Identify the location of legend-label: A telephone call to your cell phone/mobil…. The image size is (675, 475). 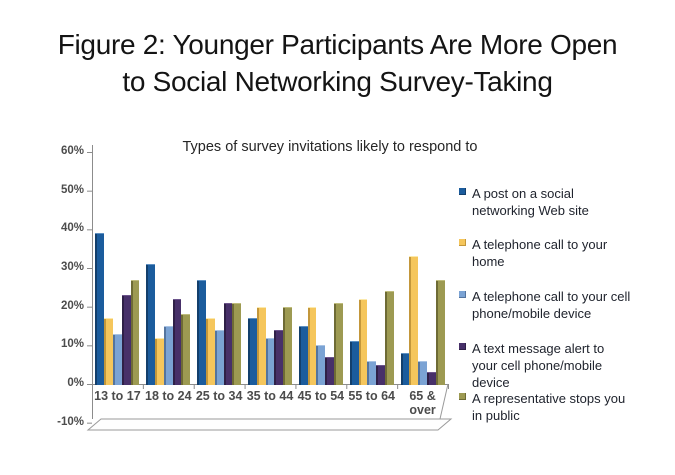
(551, 305).